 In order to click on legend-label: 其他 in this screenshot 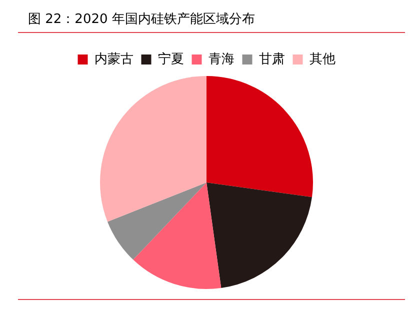, I will do `click(322, 59)`.